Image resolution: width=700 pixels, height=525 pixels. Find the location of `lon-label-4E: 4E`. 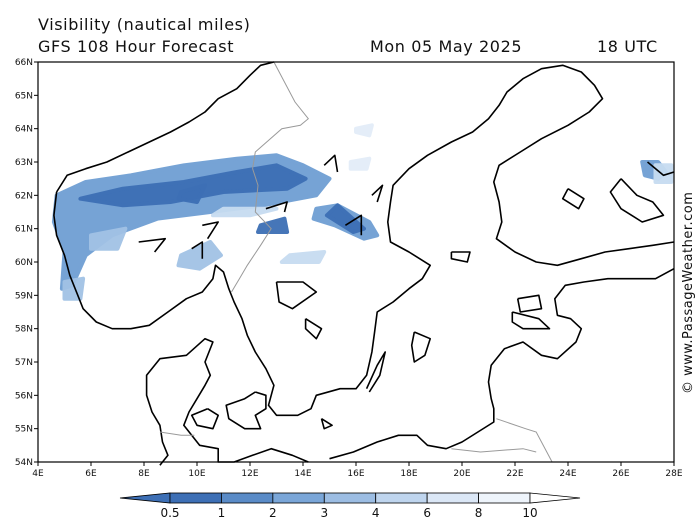

lon-label-4E: 4E is located at coordinates (38, 474).